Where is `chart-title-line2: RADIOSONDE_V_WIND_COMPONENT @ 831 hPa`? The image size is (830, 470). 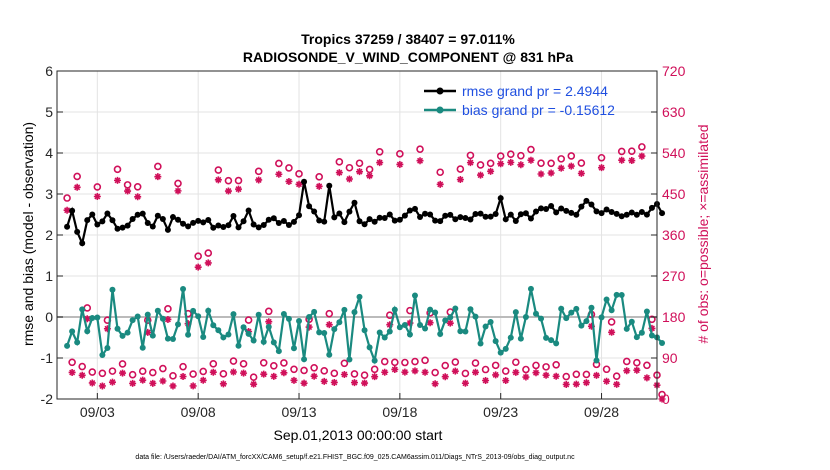 chart-title-line2: RADIOSONDE_V_WIND_COMPONENT @ 831 hPa is located at coordinates (408, 57).